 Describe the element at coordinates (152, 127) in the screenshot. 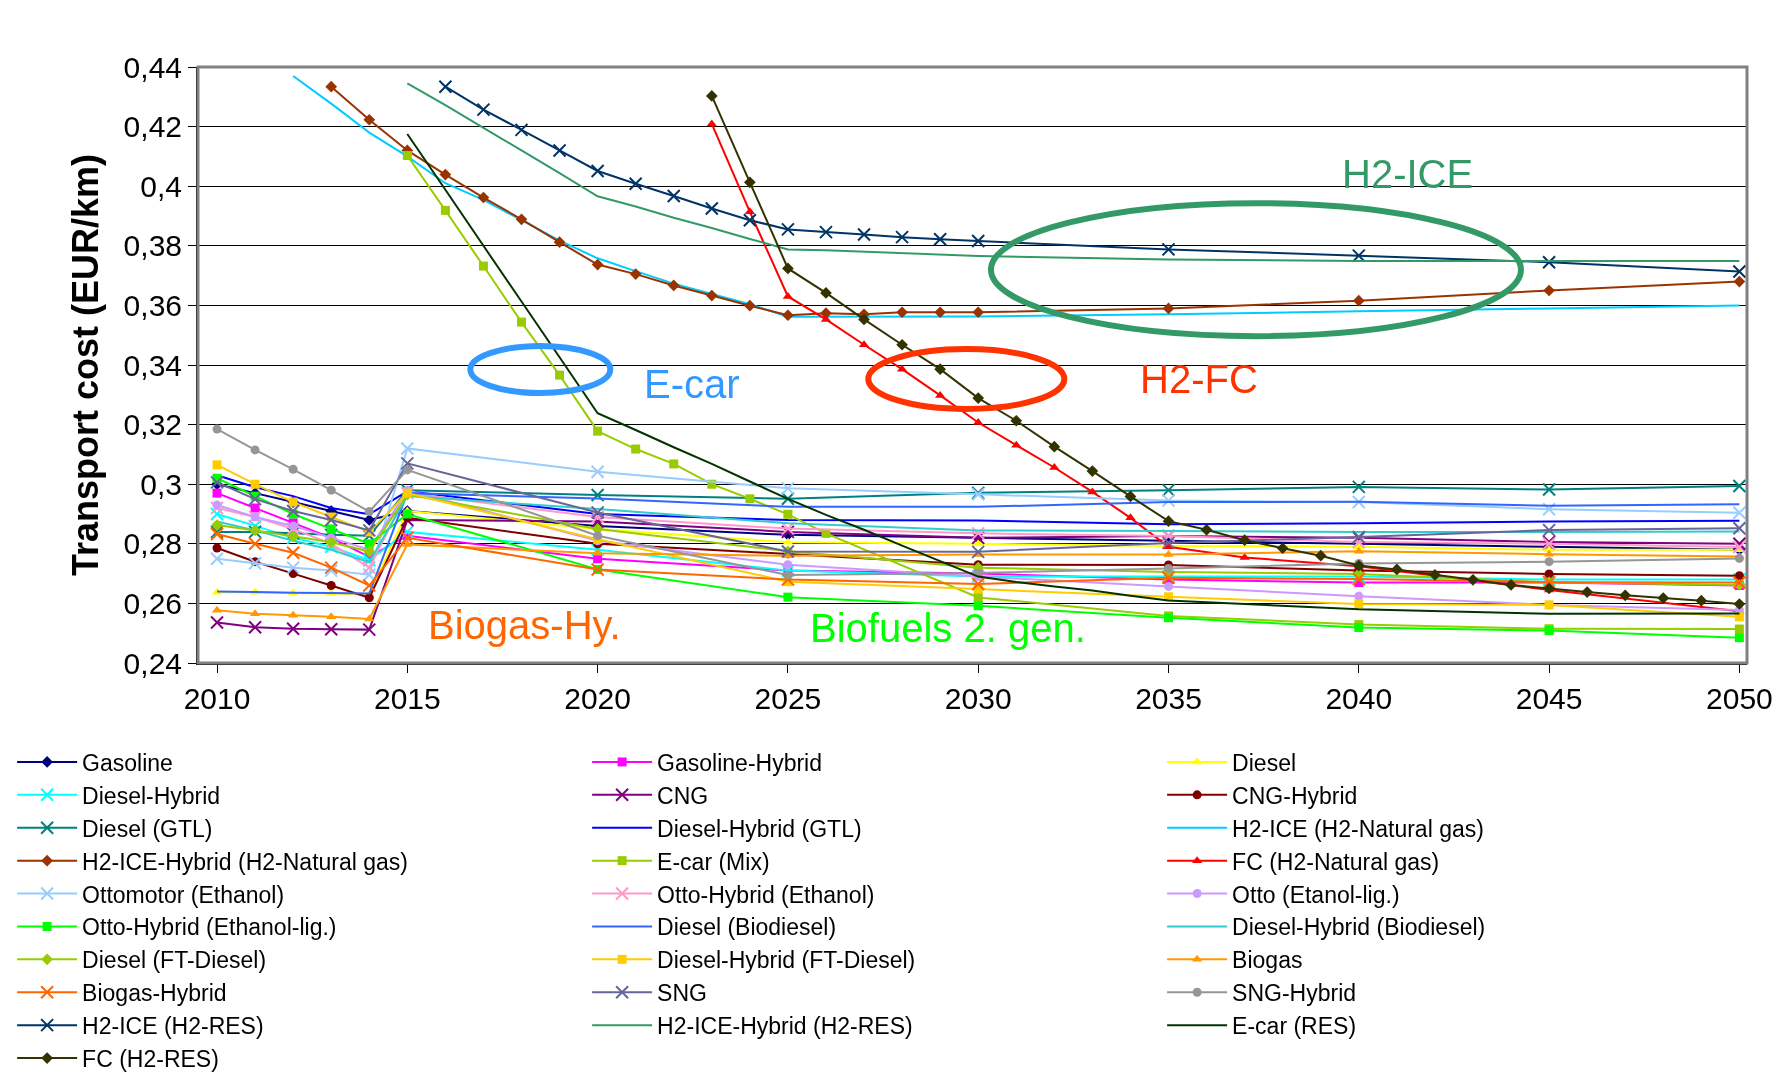

I see `y-tick-label: 0,42` at that location.